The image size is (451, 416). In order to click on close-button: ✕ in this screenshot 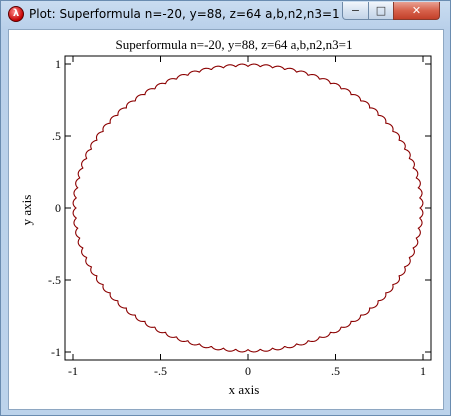, I will do `click(416, 11)`.